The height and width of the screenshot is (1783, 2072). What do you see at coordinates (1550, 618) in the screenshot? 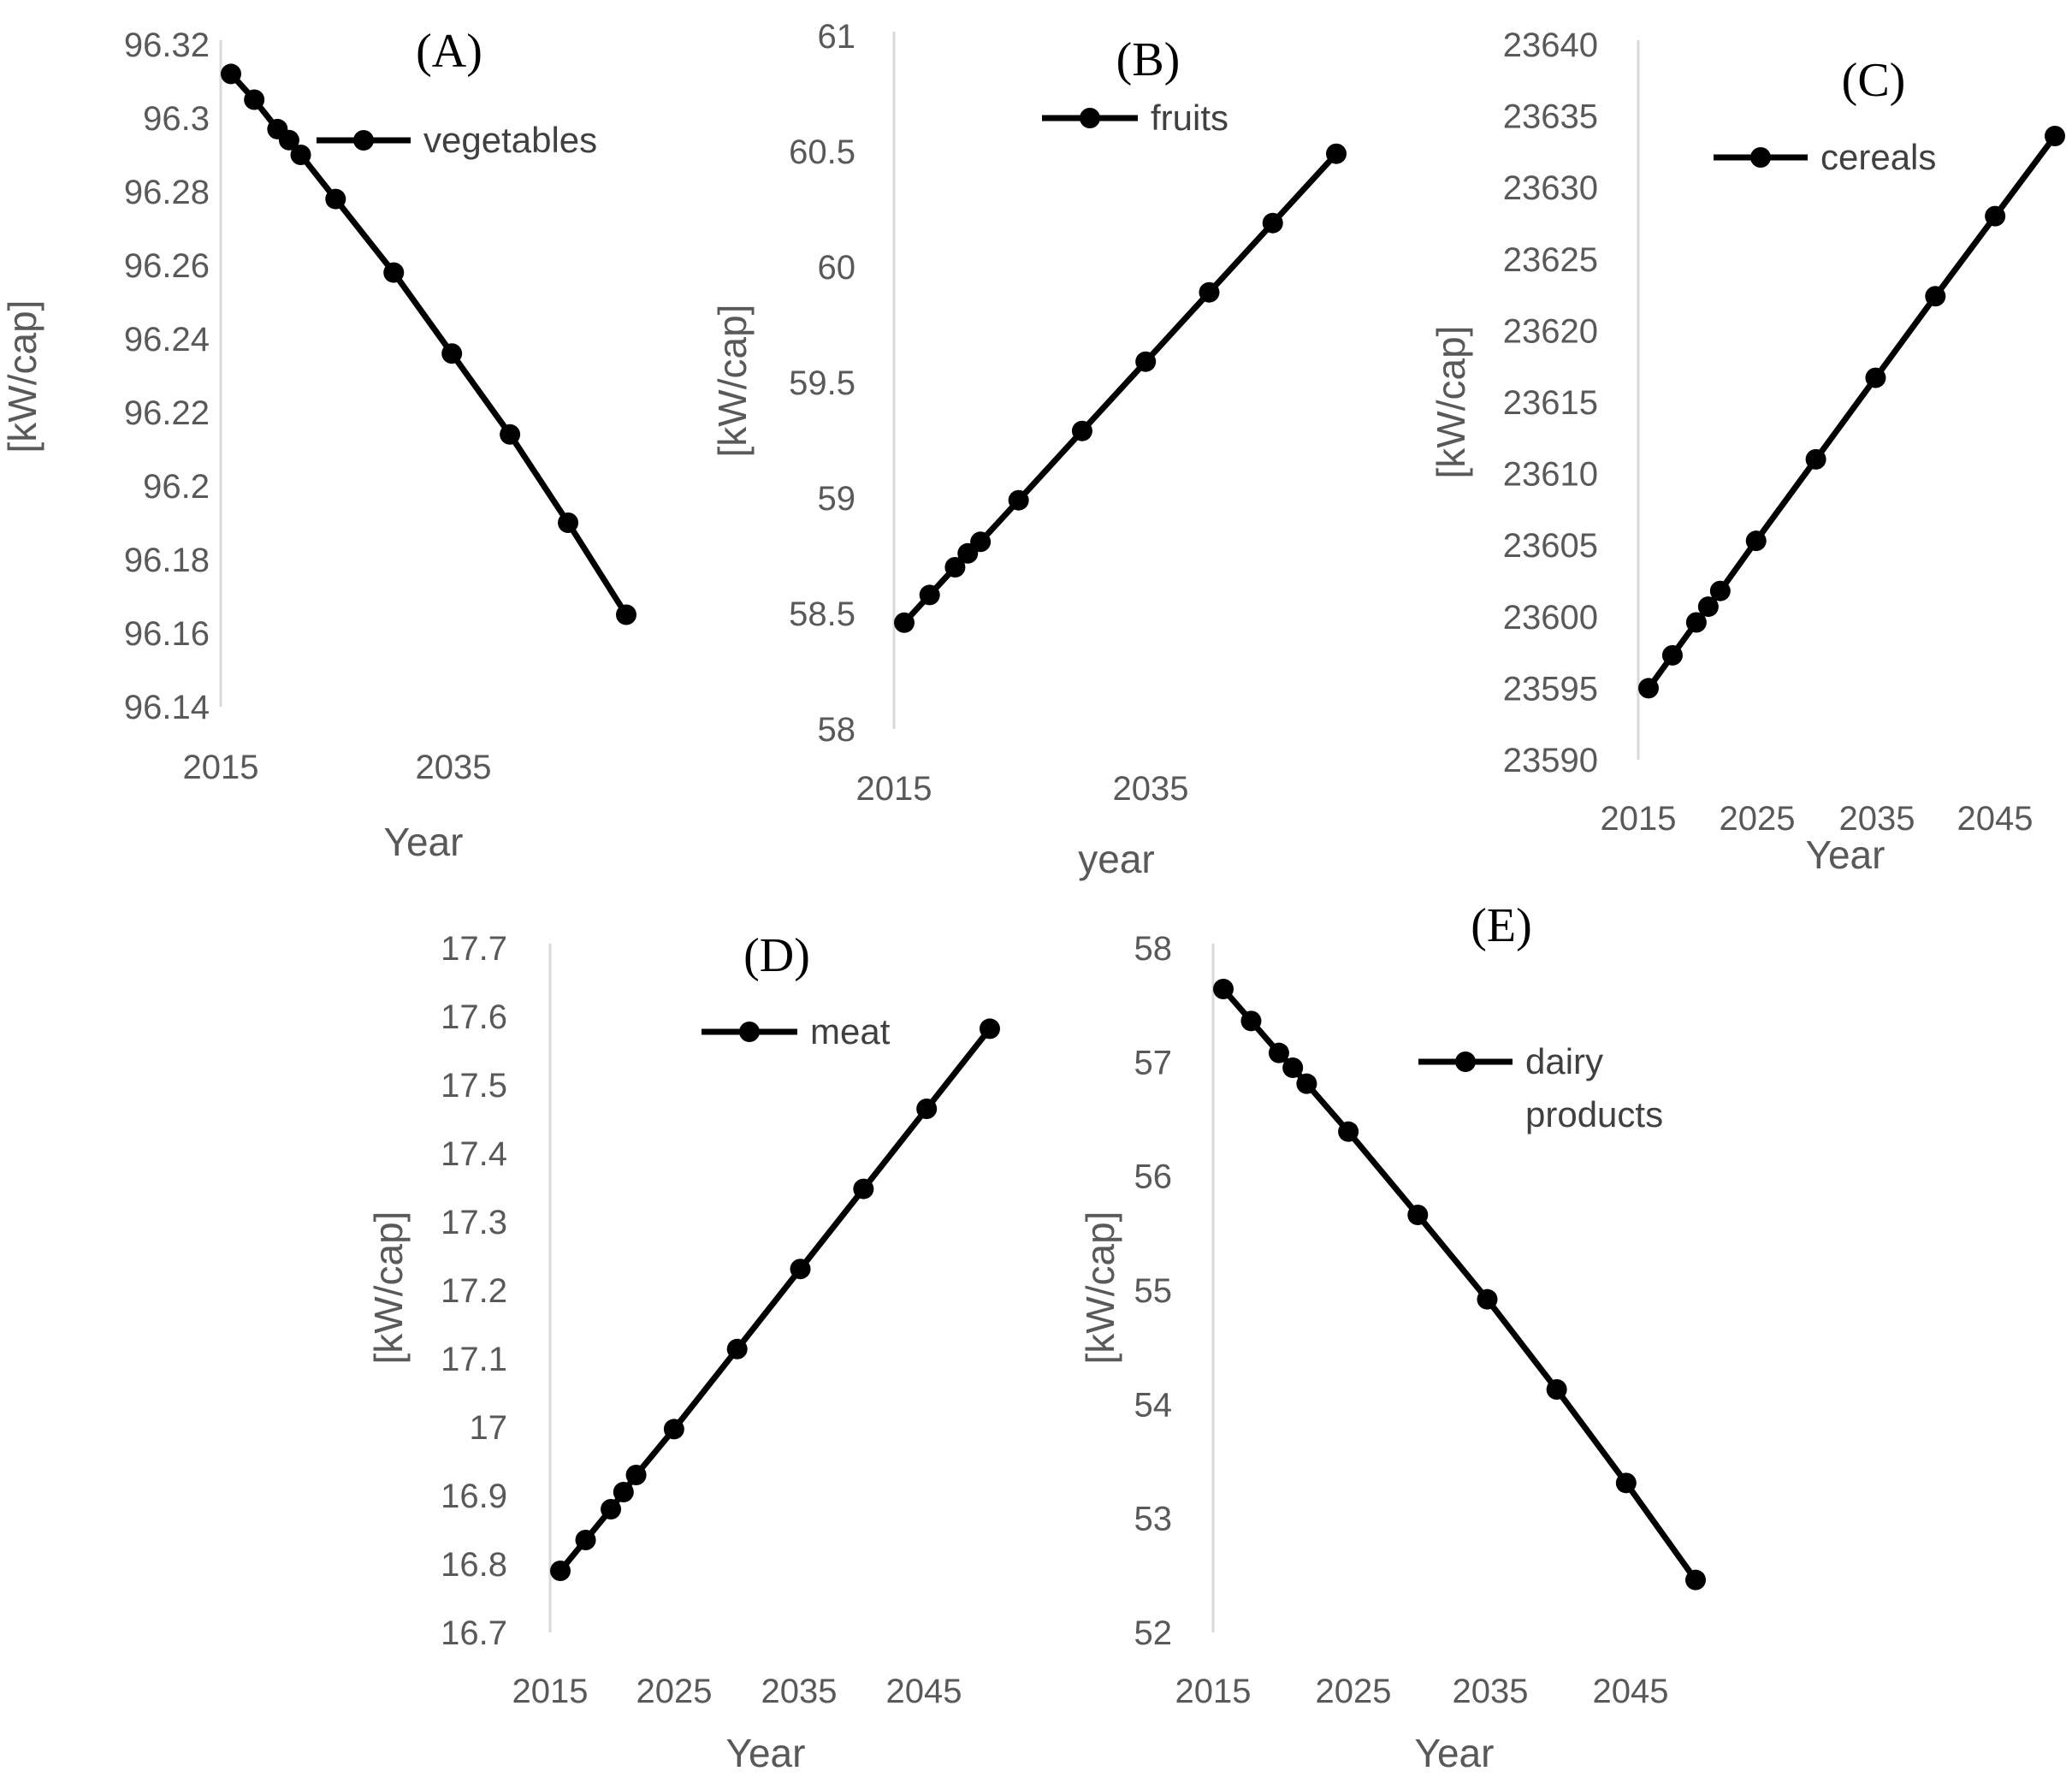
I see `y-tick-label: 23600` at bounding box center [1550, 618].